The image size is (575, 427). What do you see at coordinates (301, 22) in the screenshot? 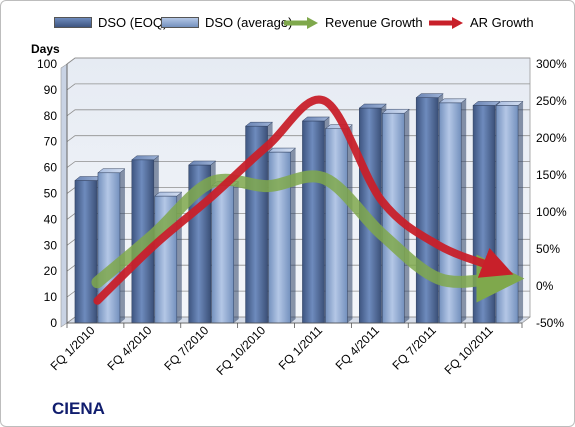
I see `legend-arrow-green-icon` at bounding box center [301, 22].